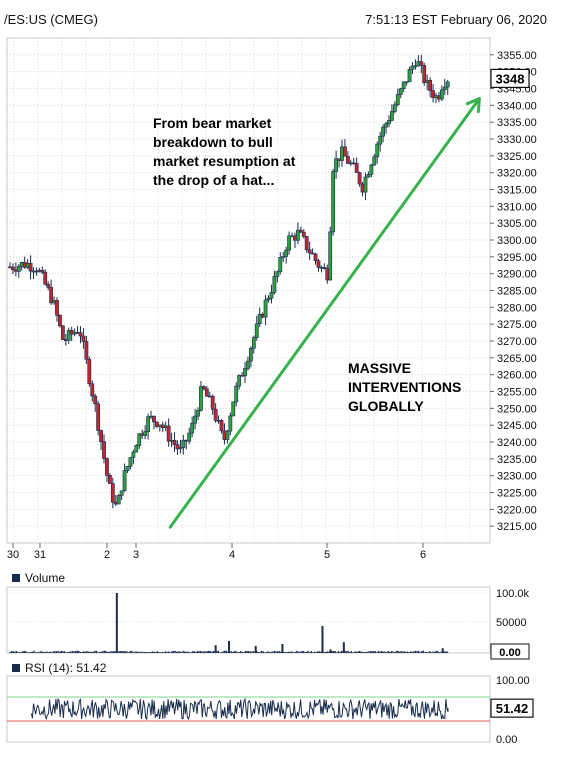  I want to click on volume-tick-label: 50000, so click(511, 623).